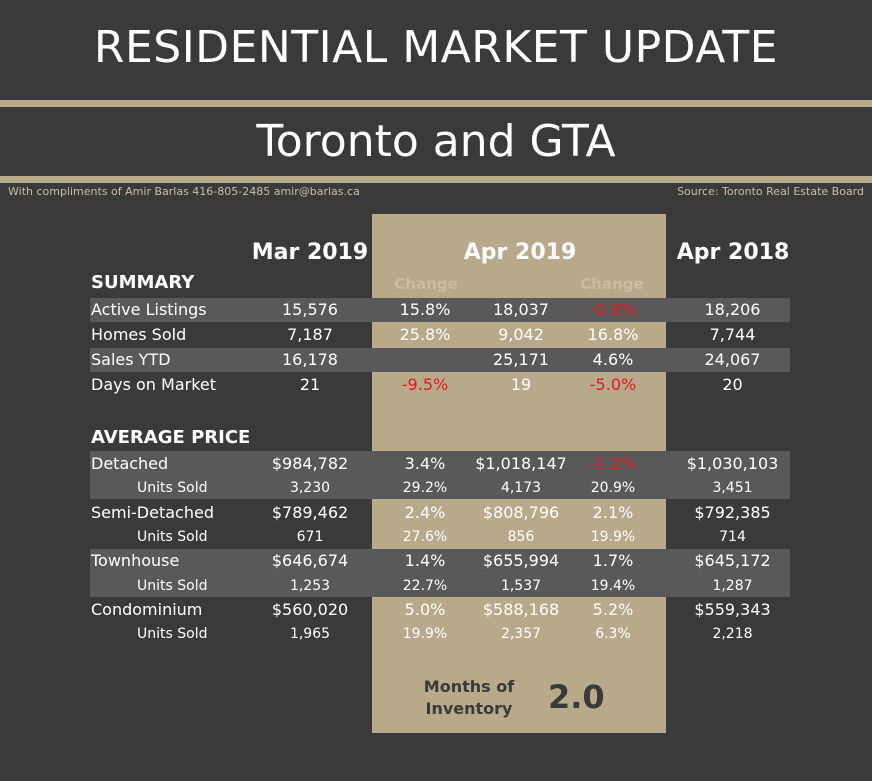 This screenshot has width=872, height=781. What do you see at coordinates (426, 284) in the screenshot?
I see `col-header-change-mom: Change` at bounding box center [426, 284].